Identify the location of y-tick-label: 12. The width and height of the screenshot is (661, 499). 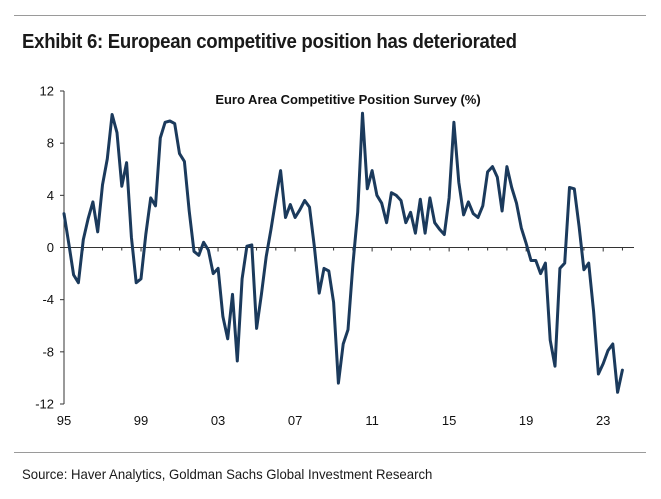
(47, 91).